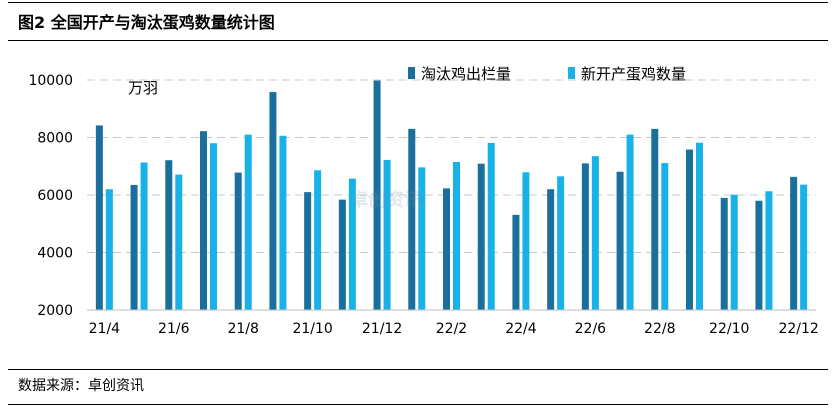 Image resolution: width=836 pixels, height=415 pixels. I want to click on bar-culled-22/8, so click(655, 219).